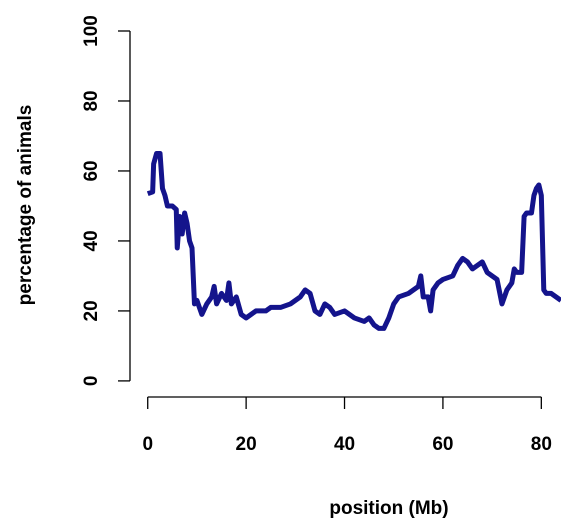 The height and width of the screenshot is (529, 561). I want to click on y-tick-label: 0, so click(91, 381).